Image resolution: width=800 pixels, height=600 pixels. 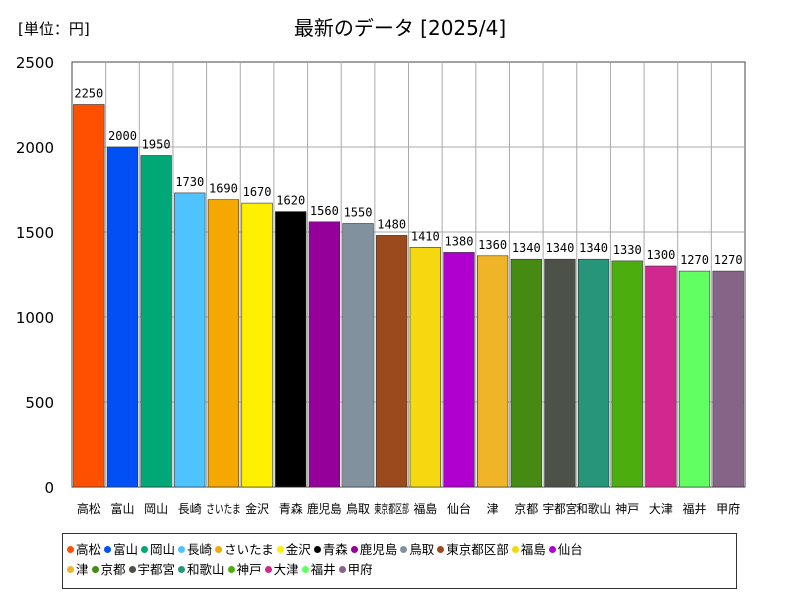 I want to click on x-tick-label: 東京都区部, so click(x=391, y=508).